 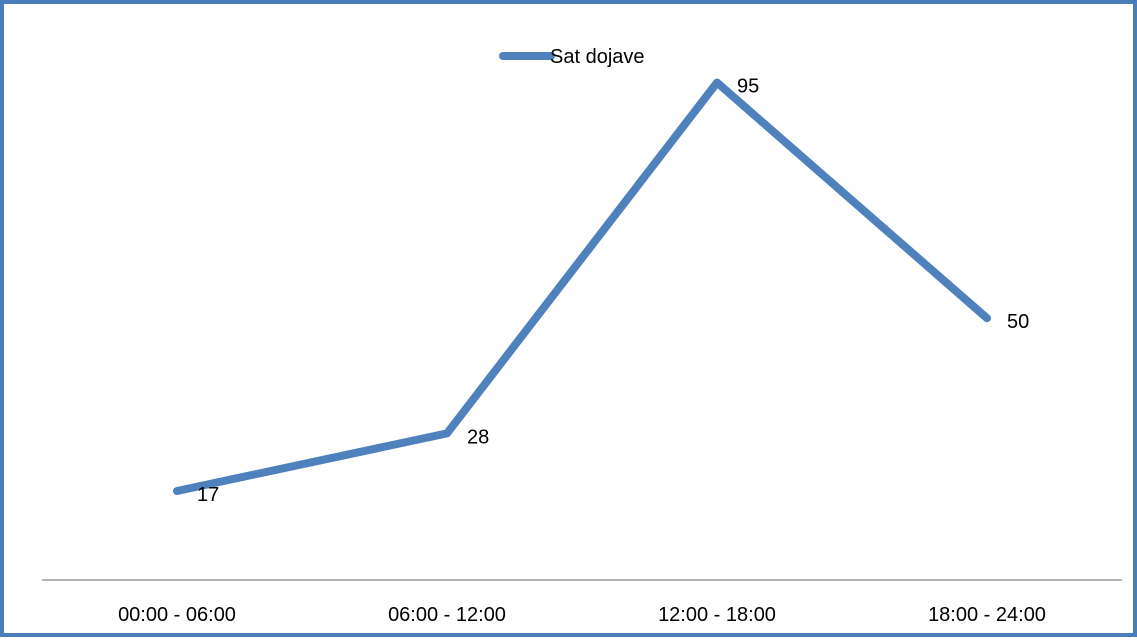 I want to click on legend-label: Sat dojave, so click(x=597, y=57).